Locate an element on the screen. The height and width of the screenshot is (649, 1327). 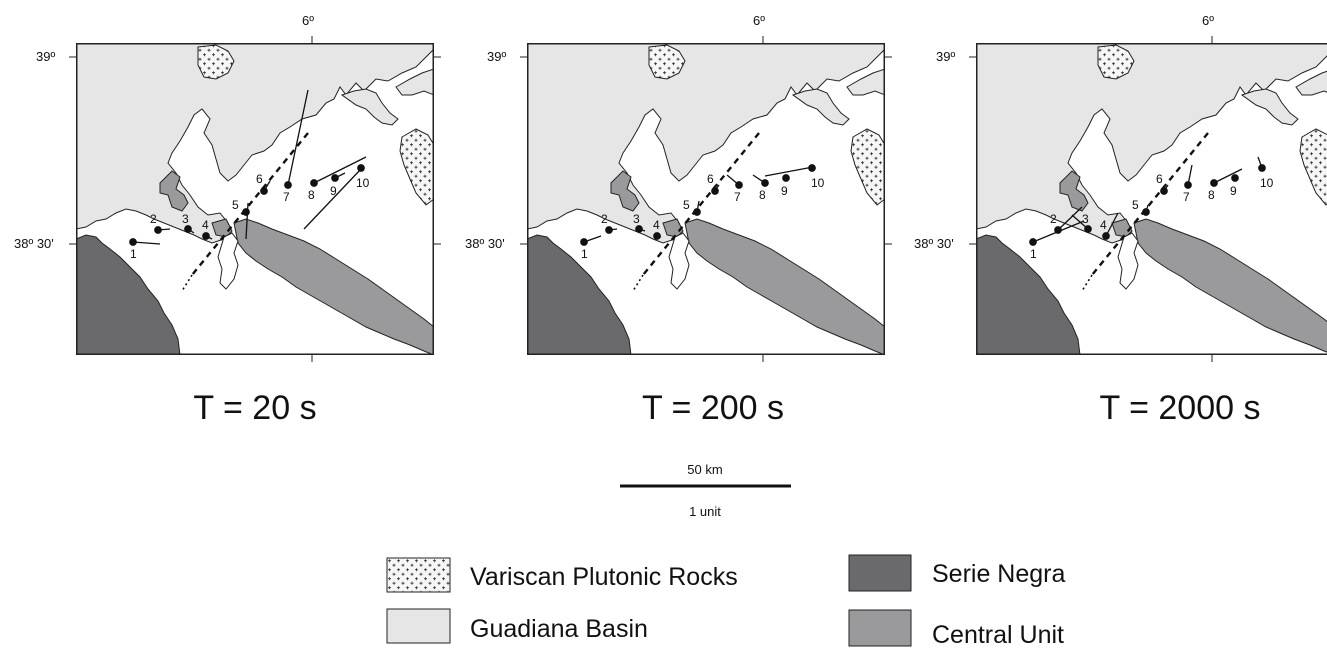
legend-label: Variscan Plutonic Rocks is located at coordinates (604, 577).